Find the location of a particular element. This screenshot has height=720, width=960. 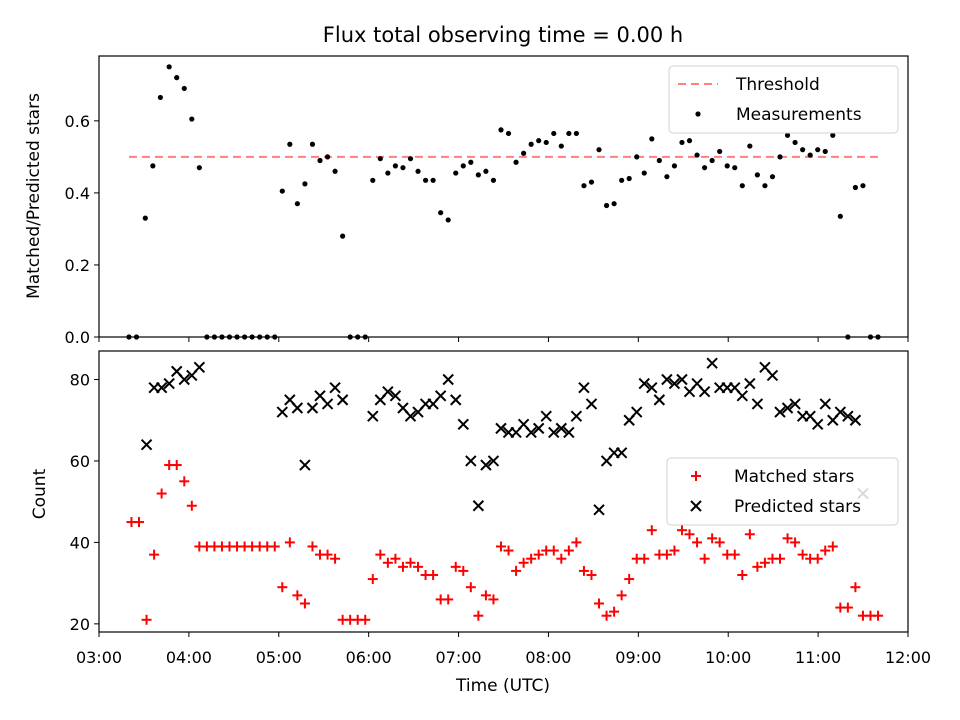

x-tick-label: 06:00 is located at coordinates (369, 657).